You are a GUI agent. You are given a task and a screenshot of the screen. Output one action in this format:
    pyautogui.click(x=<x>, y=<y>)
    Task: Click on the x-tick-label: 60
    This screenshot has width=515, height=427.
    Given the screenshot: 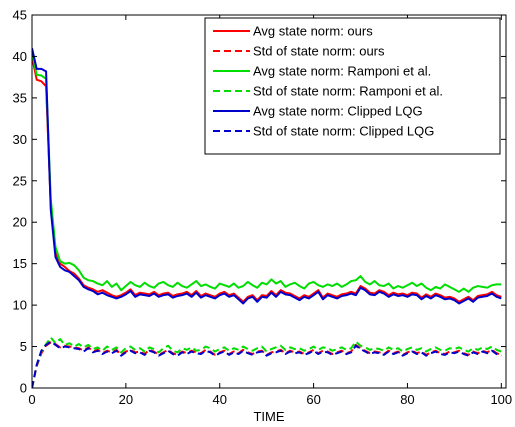 What is the action you would take?
    pyautogui.click(x=313, y=399)
    